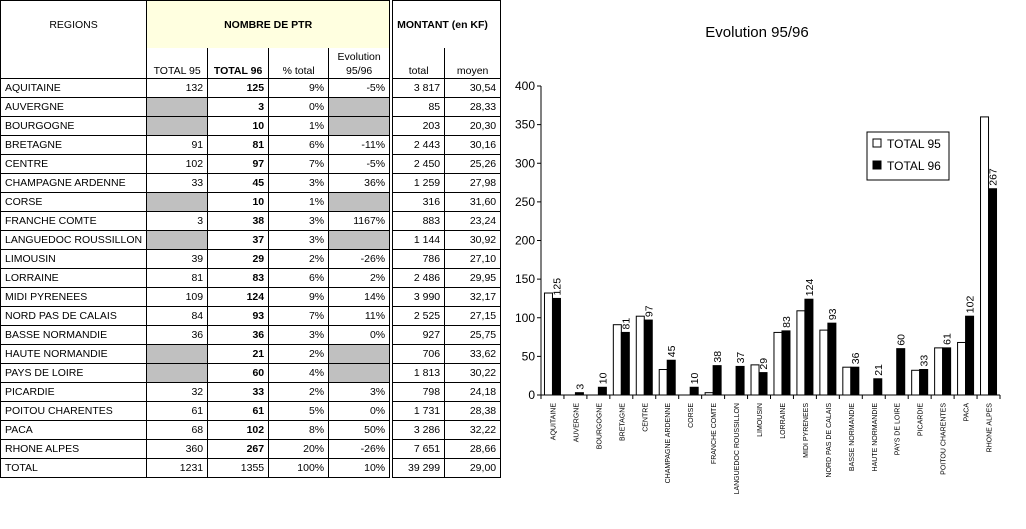  I want to click on table-row: CORSE 10 1% 316 31,60, so click(251, 202).